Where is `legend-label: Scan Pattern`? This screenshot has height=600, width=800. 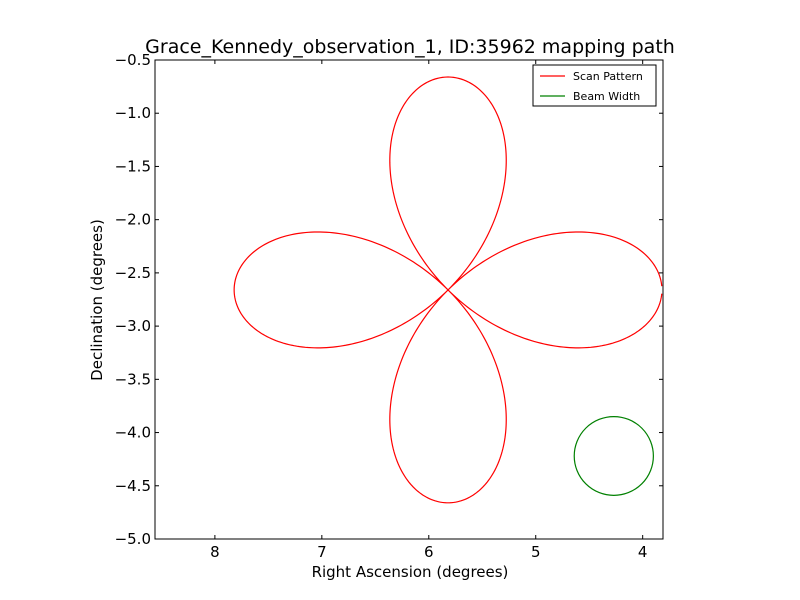 legend-label: Scan Pattern is located at coordinates (608, 76).